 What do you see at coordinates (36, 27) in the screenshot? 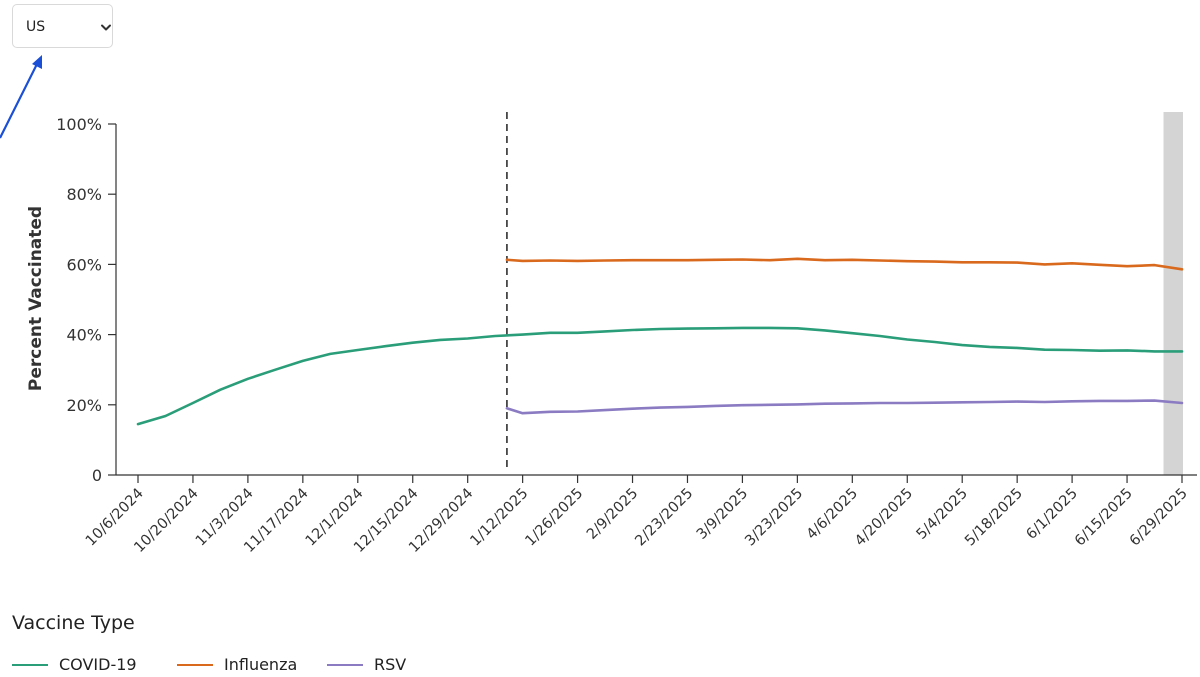
I see `region-select-value: US` at bounding box center [36, 27].